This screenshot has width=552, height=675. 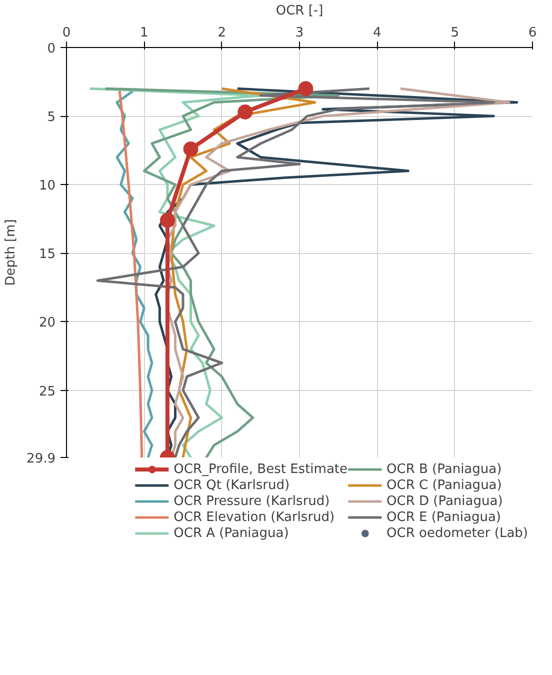 What do you see at coordinates (51, 49) in the screenshot?
I see `y-tick-label: 0` at bounding box center [51, 49].